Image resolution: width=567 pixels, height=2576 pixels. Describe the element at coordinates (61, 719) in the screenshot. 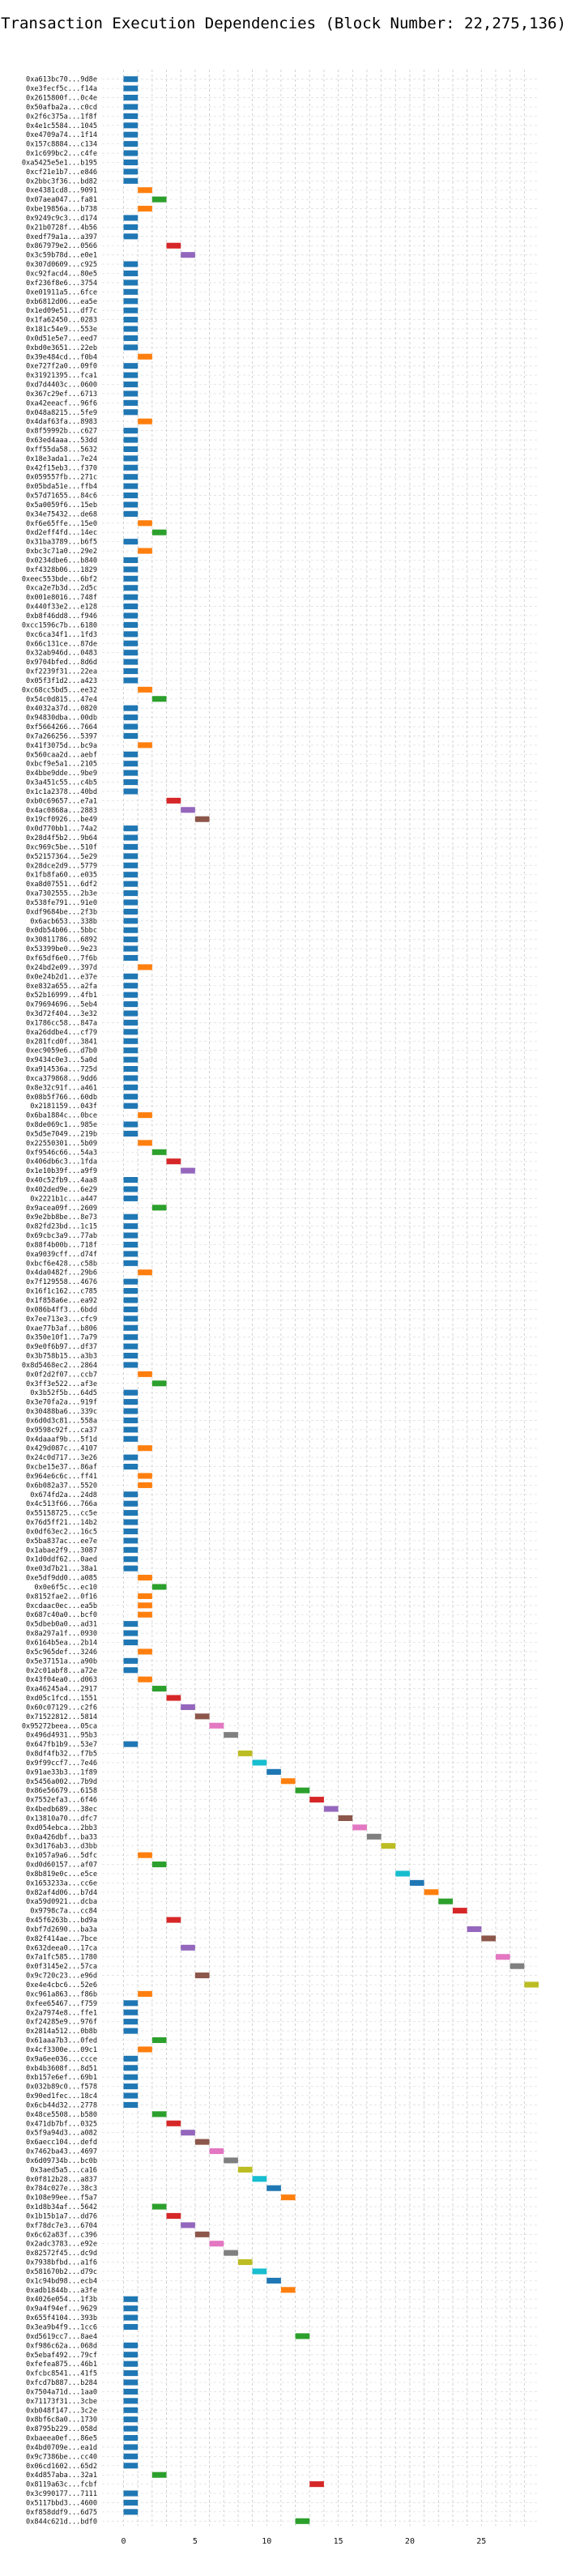

I see `transaction-label: 0x94830dba...00db` at that location.